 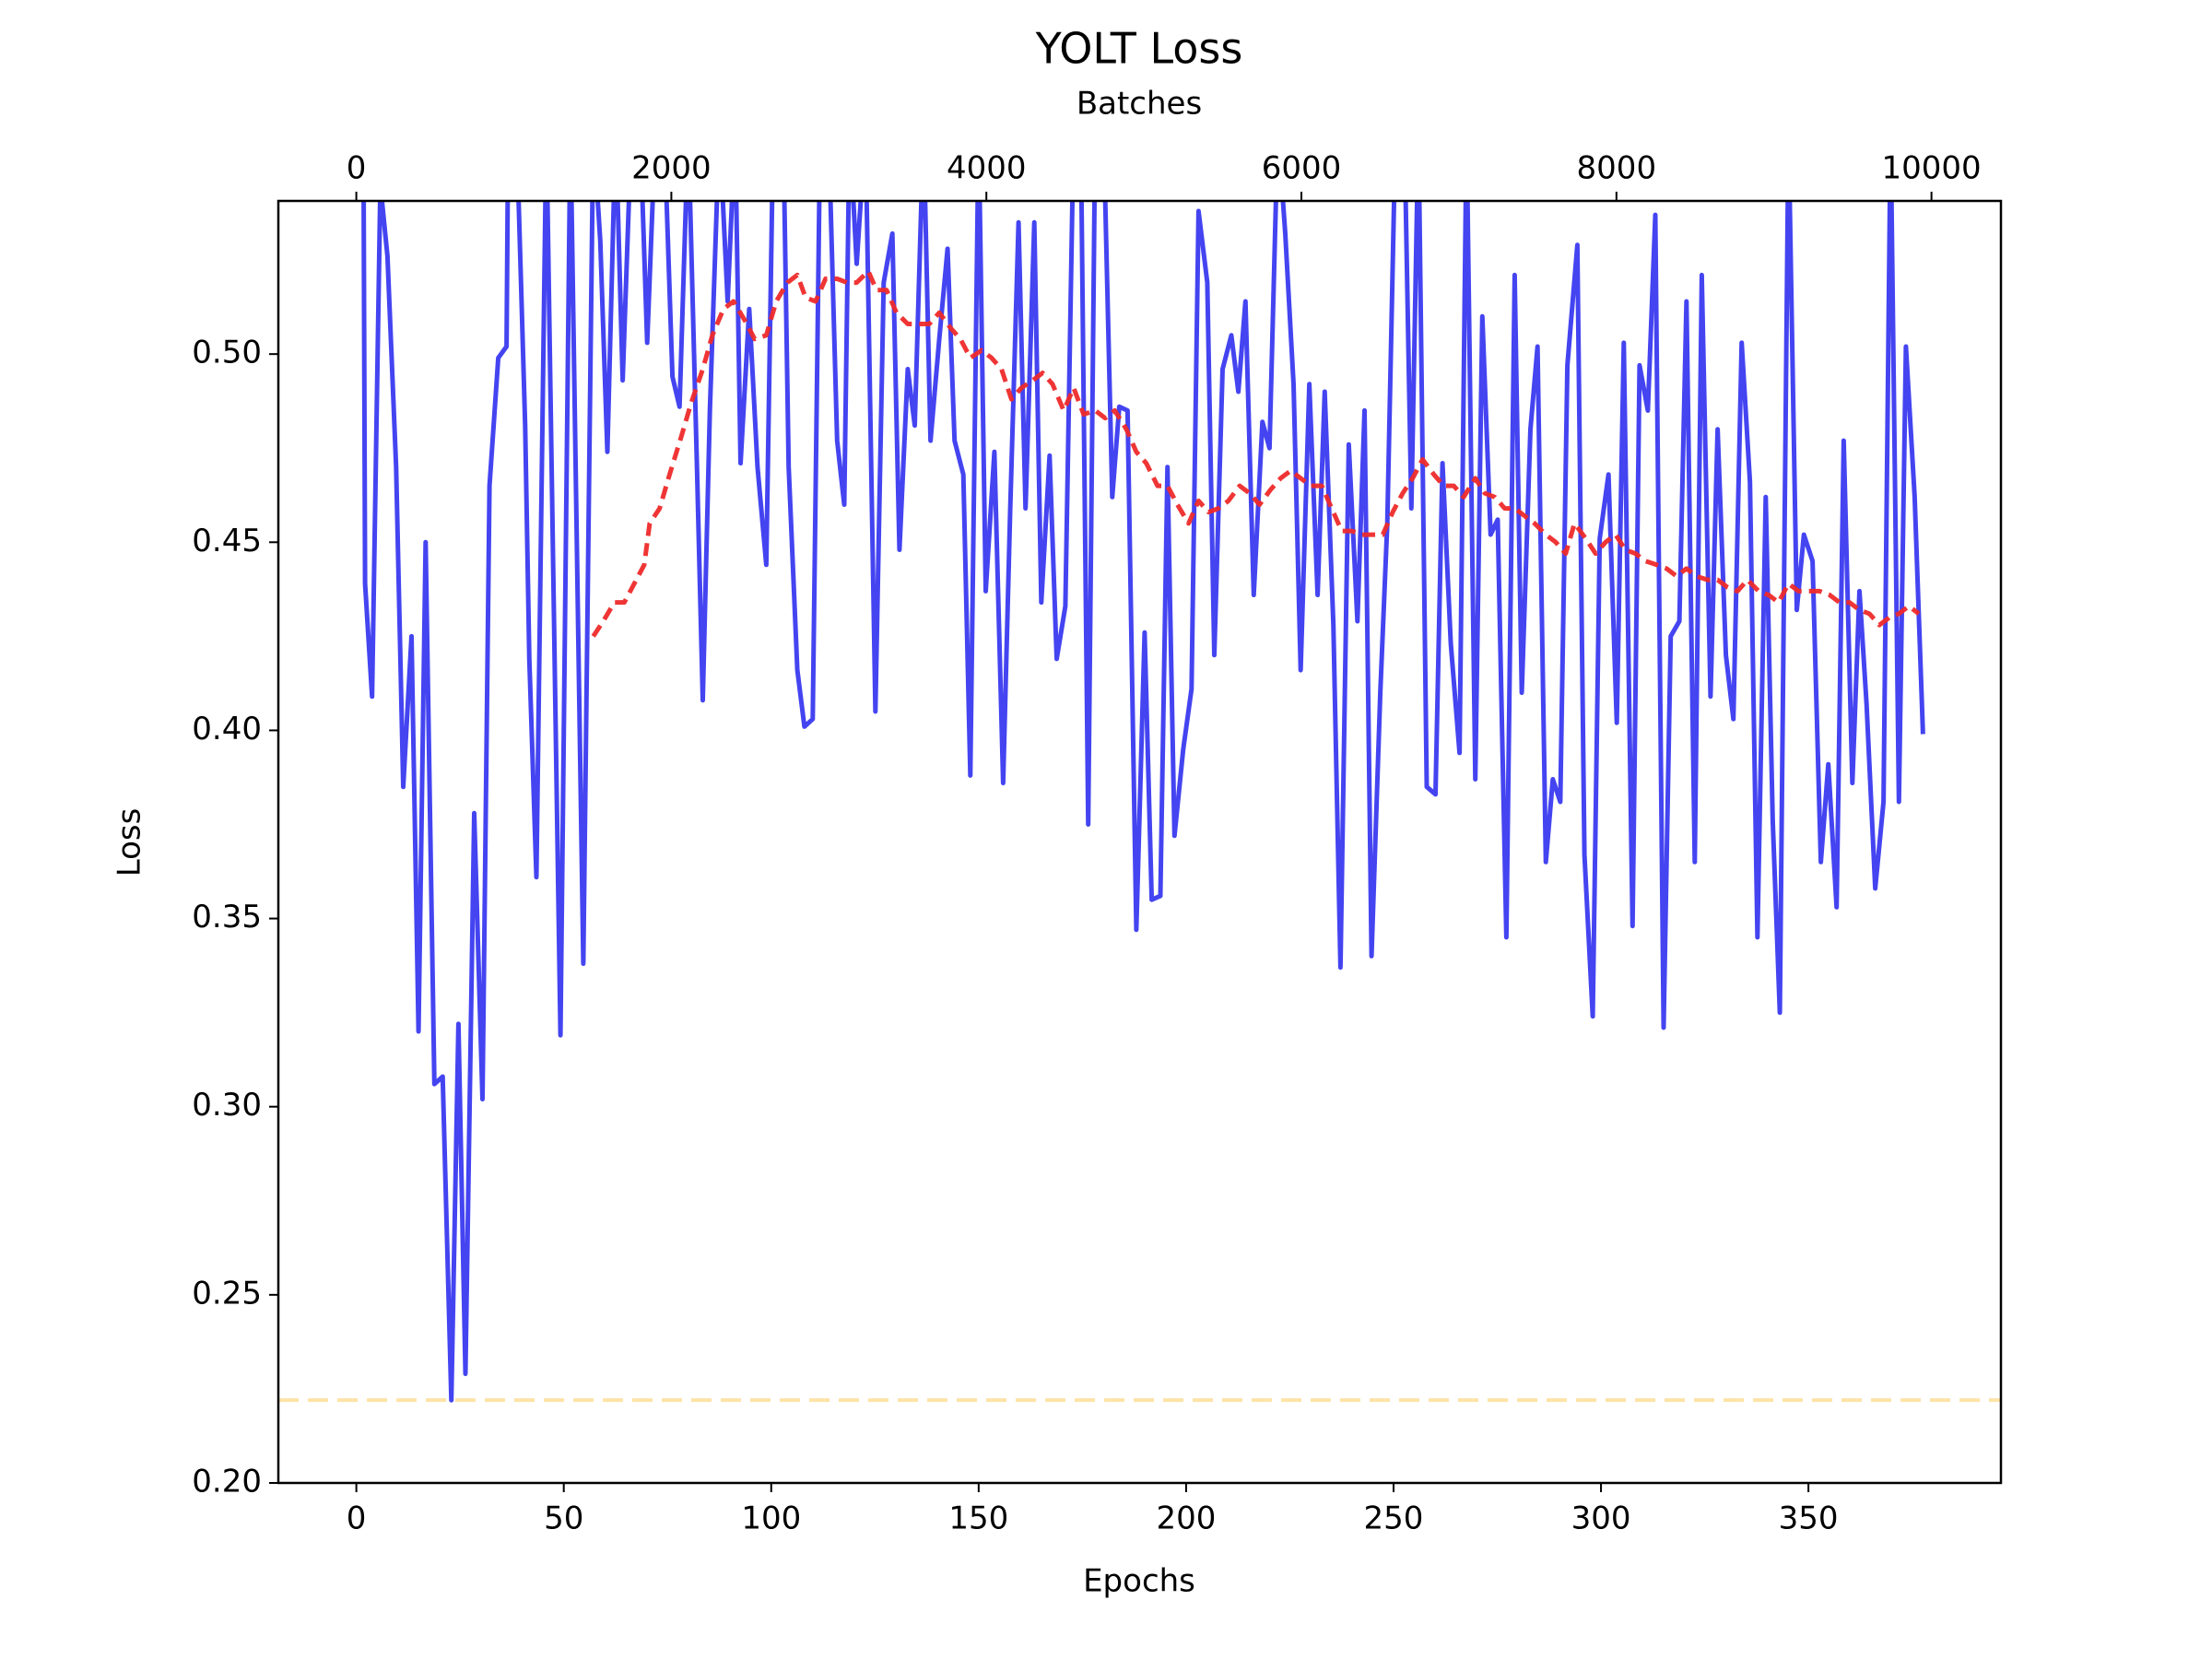 I want to click on x-axis-label: Epochs, so click(x=1139, y=1581).